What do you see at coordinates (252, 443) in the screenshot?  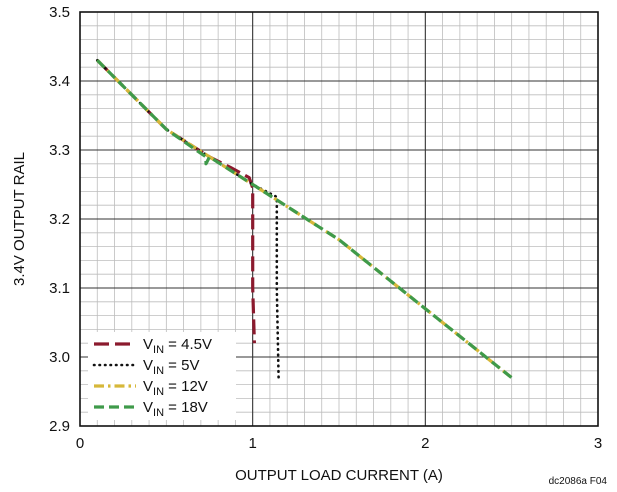 I see `x-tick-label: 1` at bounding box center [252, 443].